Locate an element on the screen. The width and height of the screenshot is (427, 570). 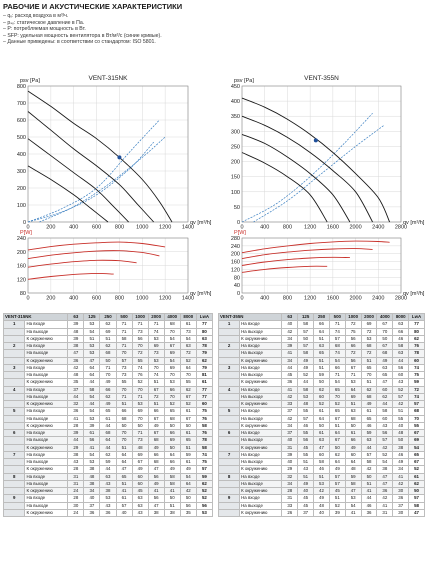
table-row: На выходе 41 53 61 68 70 67 68 67 76 is located at coordinates (108, 418).